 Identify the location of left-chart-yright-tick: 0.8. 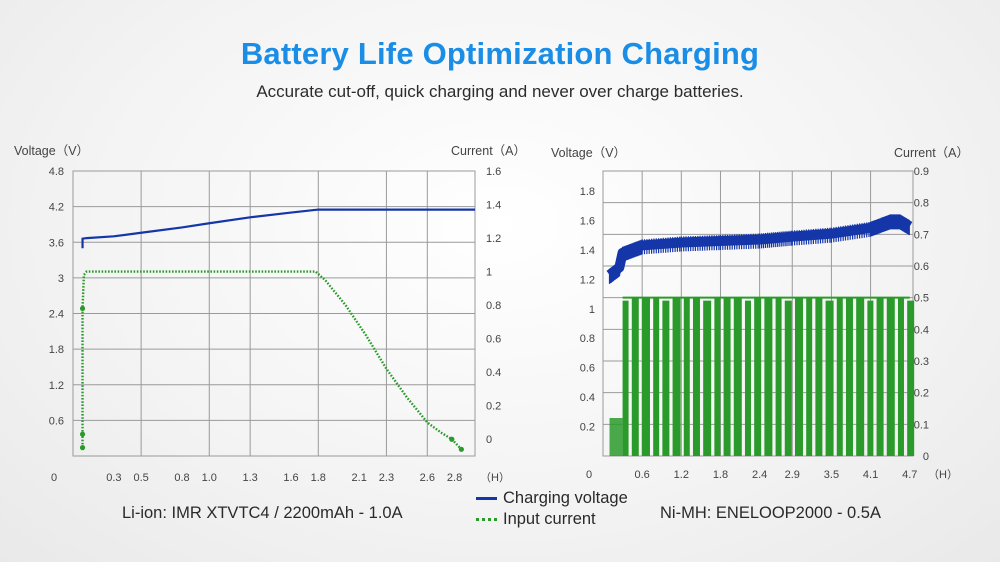
(493, 306).